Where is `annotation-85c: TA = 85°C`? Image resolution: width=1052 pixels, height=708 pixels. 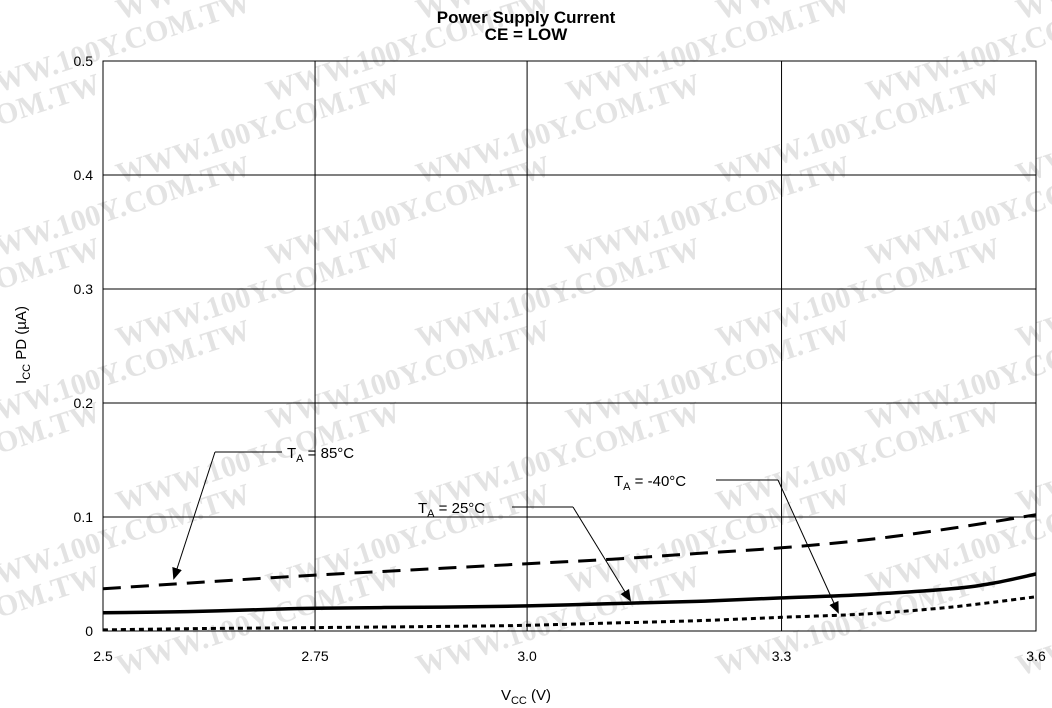
annotation-85c: TA = 85°C is located at coordinates (320, 455).